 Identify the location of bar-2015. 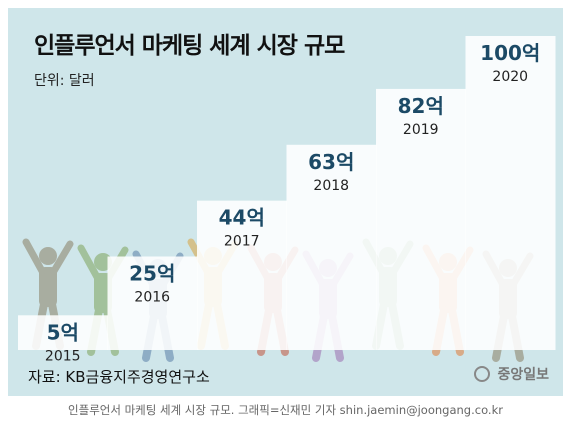
(63, 332).